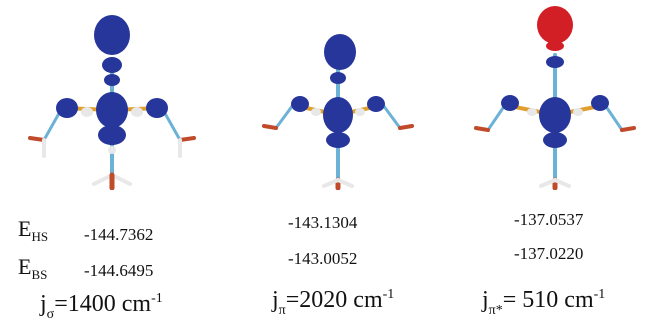  I want to click on panel1-ehs-value: -144.7362, so click(118, 234).